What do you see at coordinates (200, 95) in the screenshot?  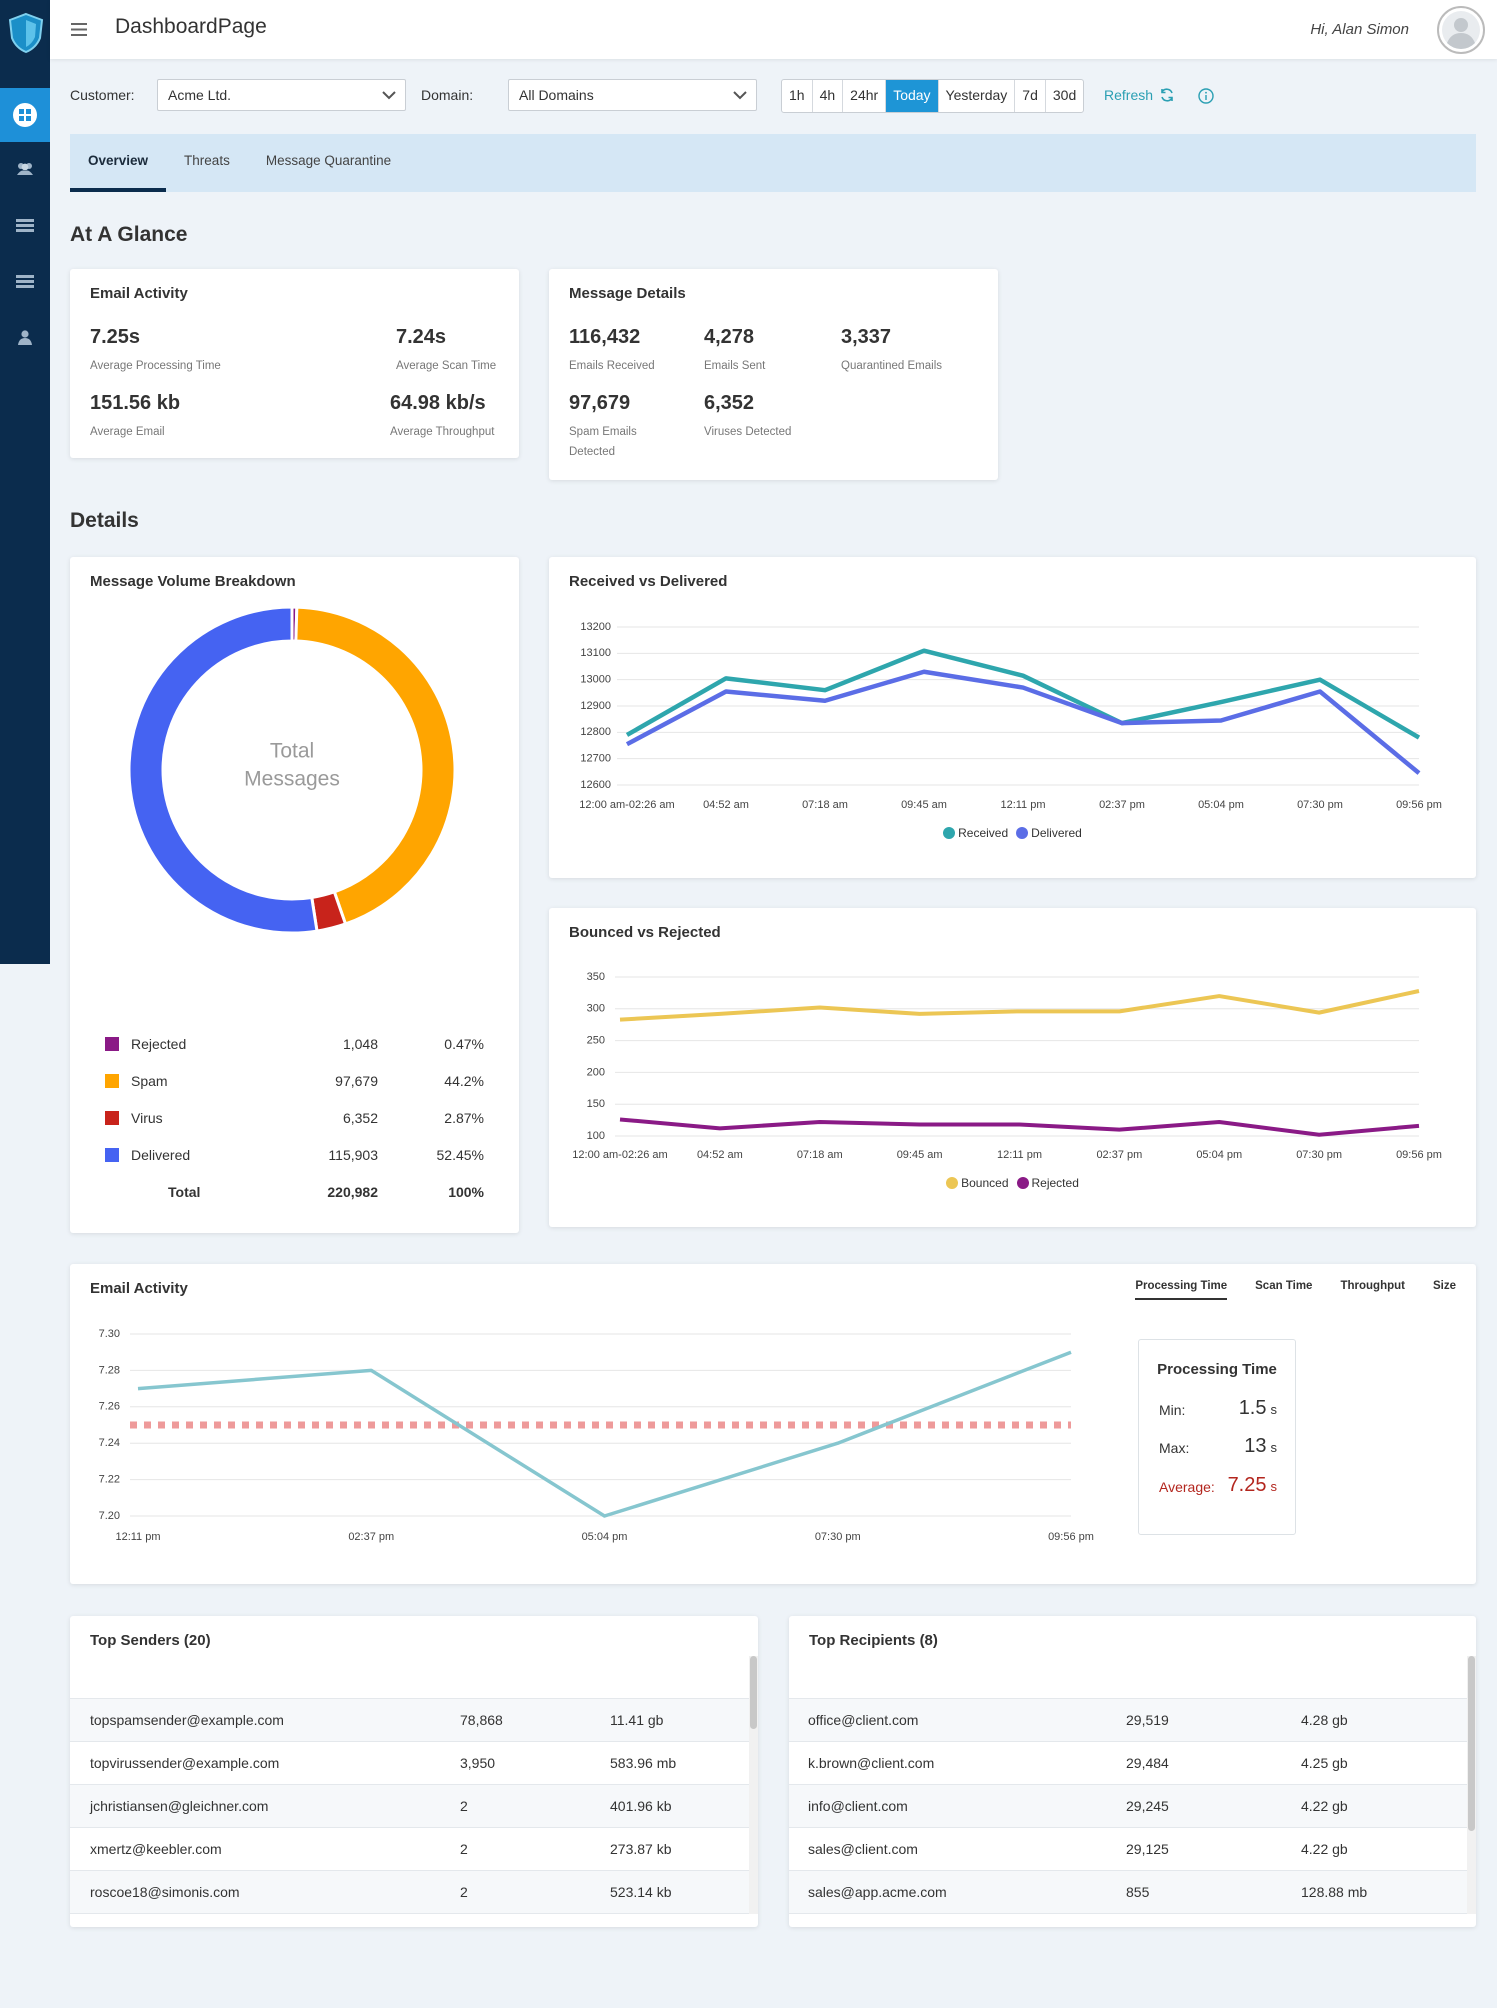 I see `customer-value: Acme Ltd.` at bounding box center [200, 95].